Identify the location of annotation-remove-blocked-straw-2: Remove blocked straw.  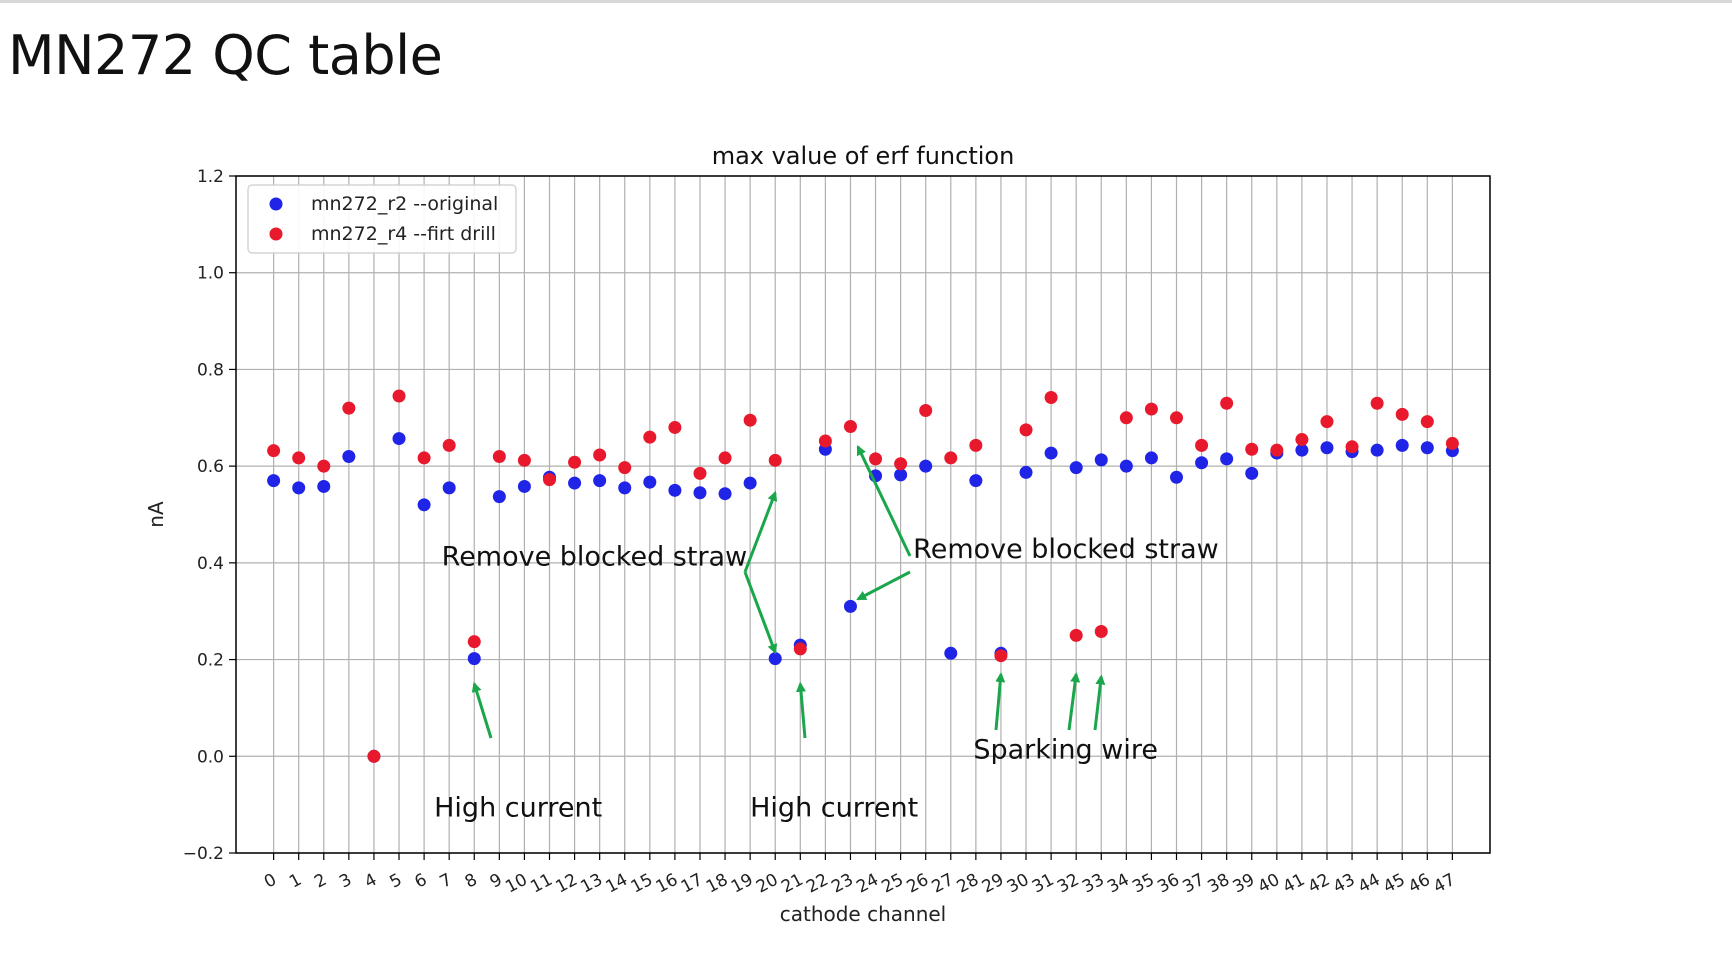
(1066, 549).